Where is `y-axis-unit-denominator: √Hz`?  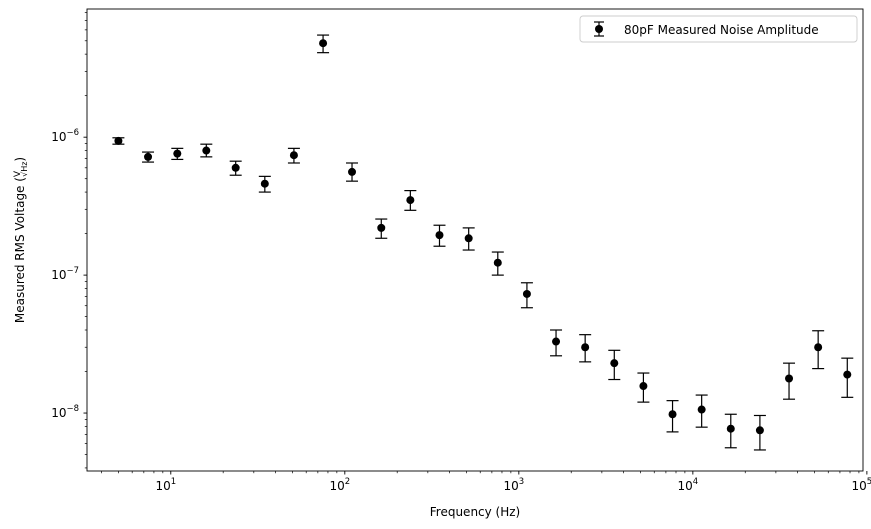 y-axis-unit-denominator: √Hz is located at coordinates (24, 169).